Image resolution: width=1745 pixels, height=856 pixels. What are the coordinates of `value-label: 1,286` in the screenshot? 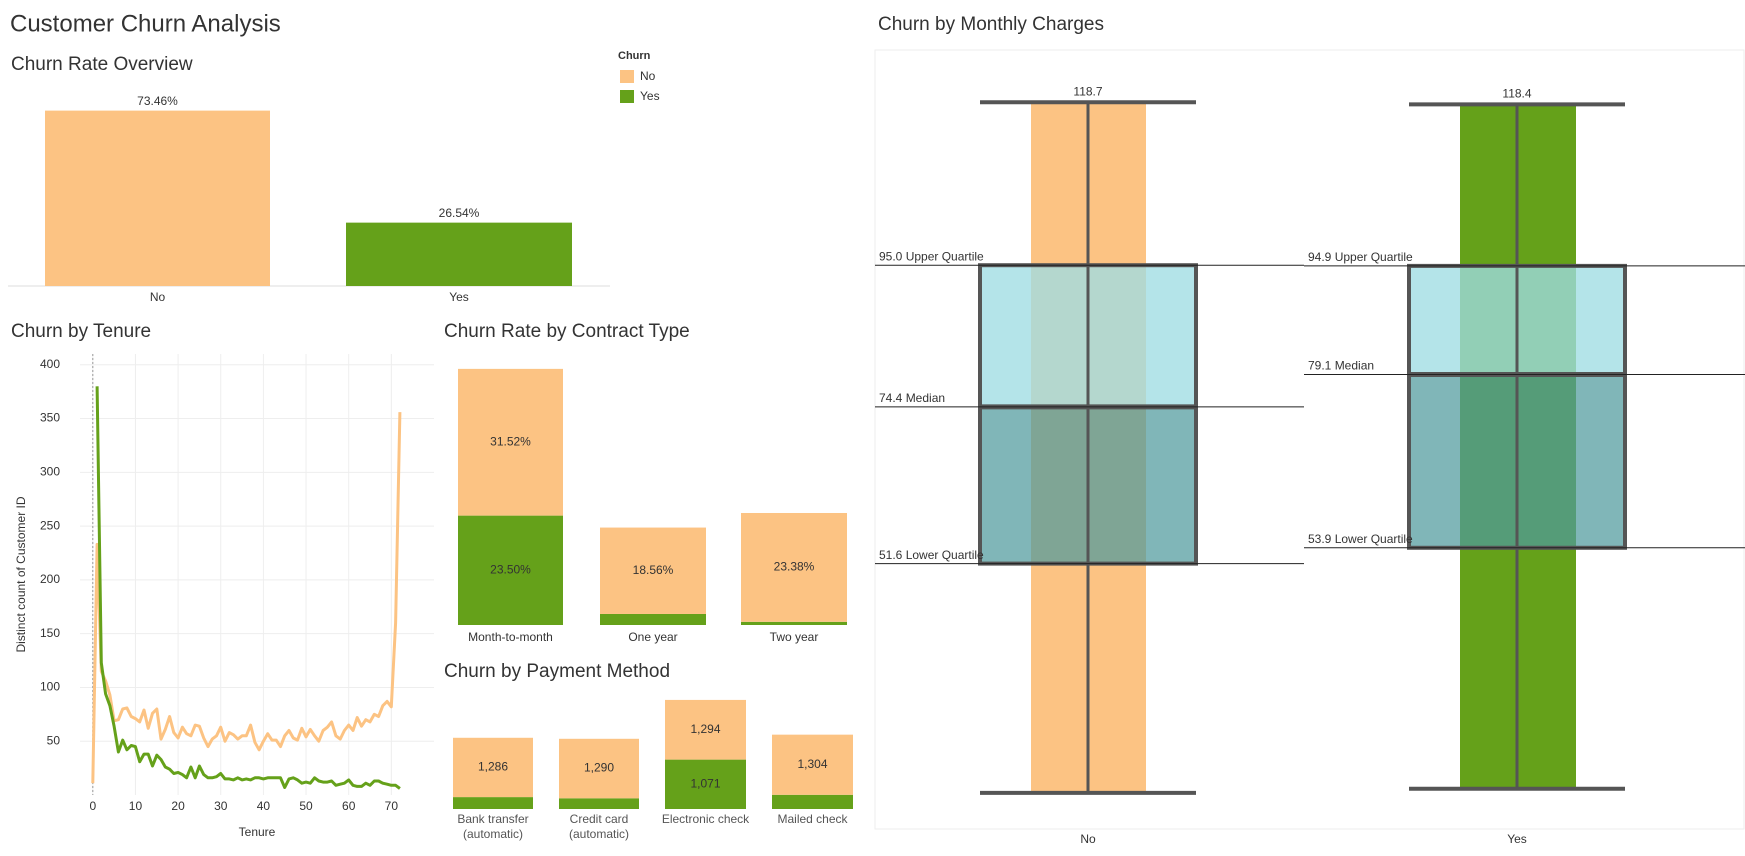 It's located at (493, 767).